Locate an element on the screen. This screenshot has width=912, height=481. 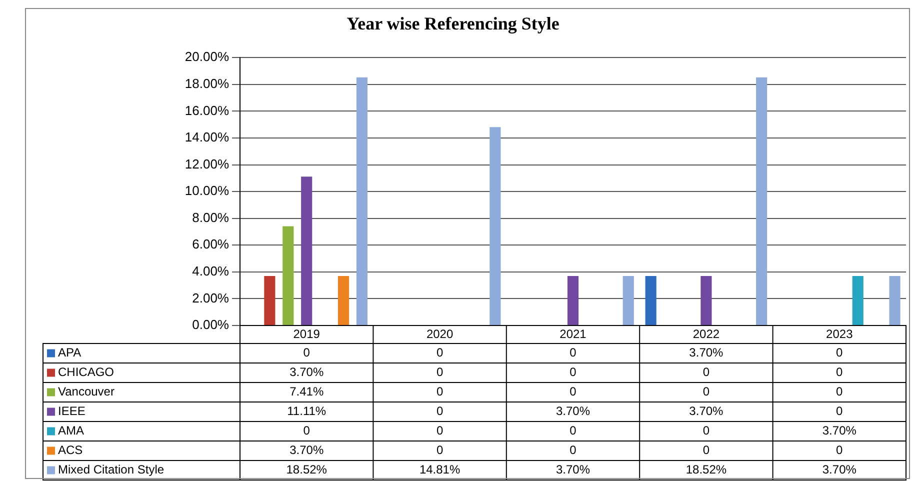
x-tick-label: 2023 is located at coordinates (840, 333).